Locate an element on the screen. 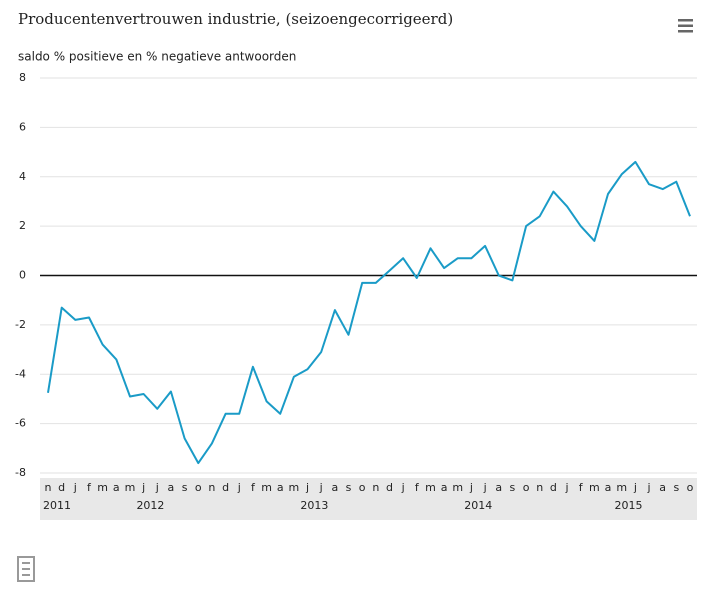 The width and height of the screenshot is (711, 603). logo is located at coordinates (26, 569).